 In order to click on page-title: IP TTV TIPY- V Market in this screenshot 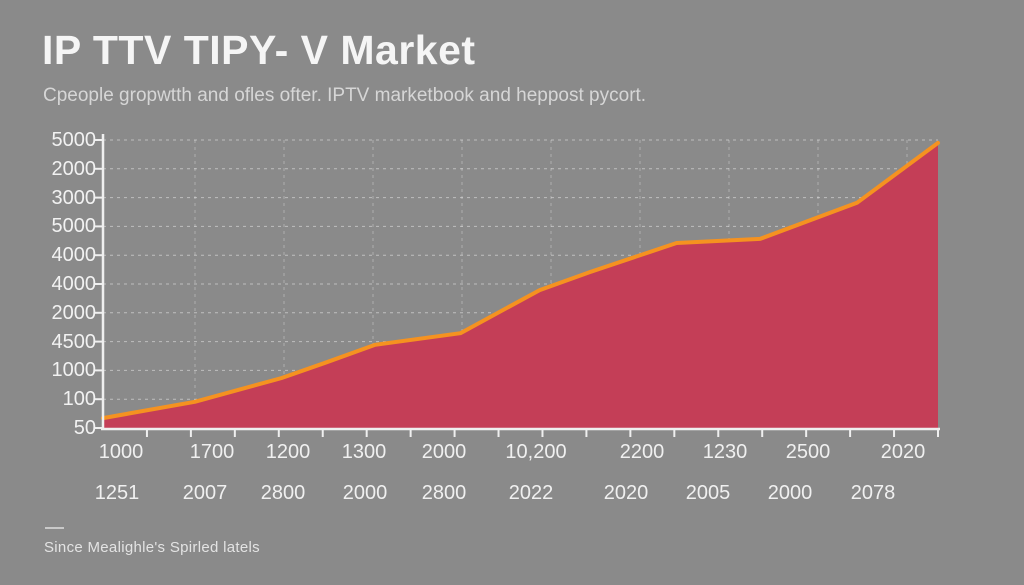, I will do `click(259, 50)`.